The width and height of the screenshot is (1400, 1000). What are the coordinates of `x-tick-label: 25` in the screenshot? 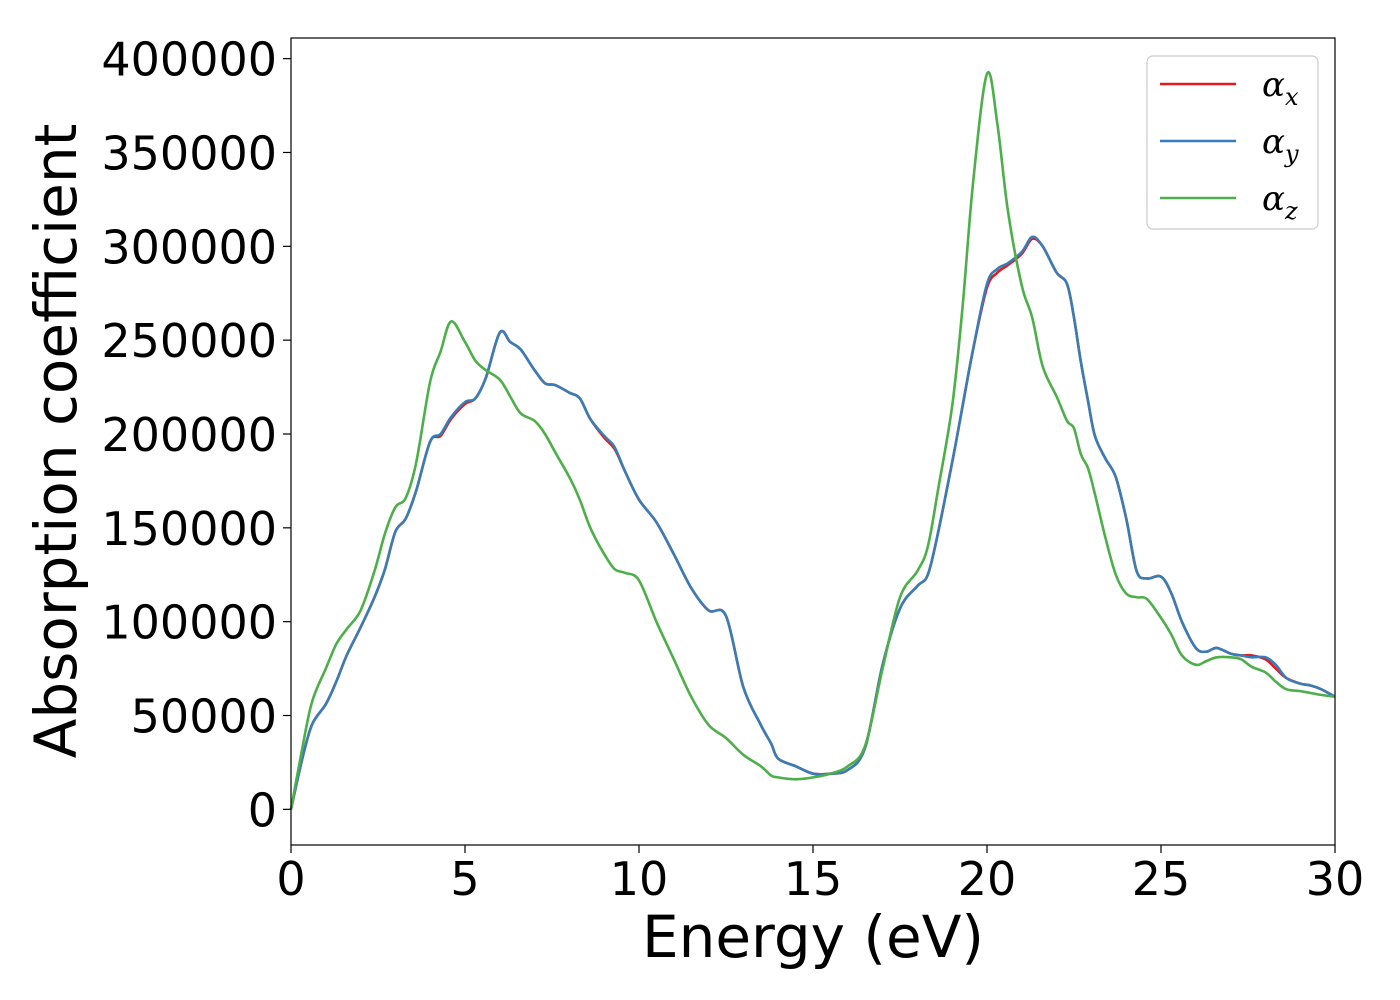 It's located at (1161, 879).